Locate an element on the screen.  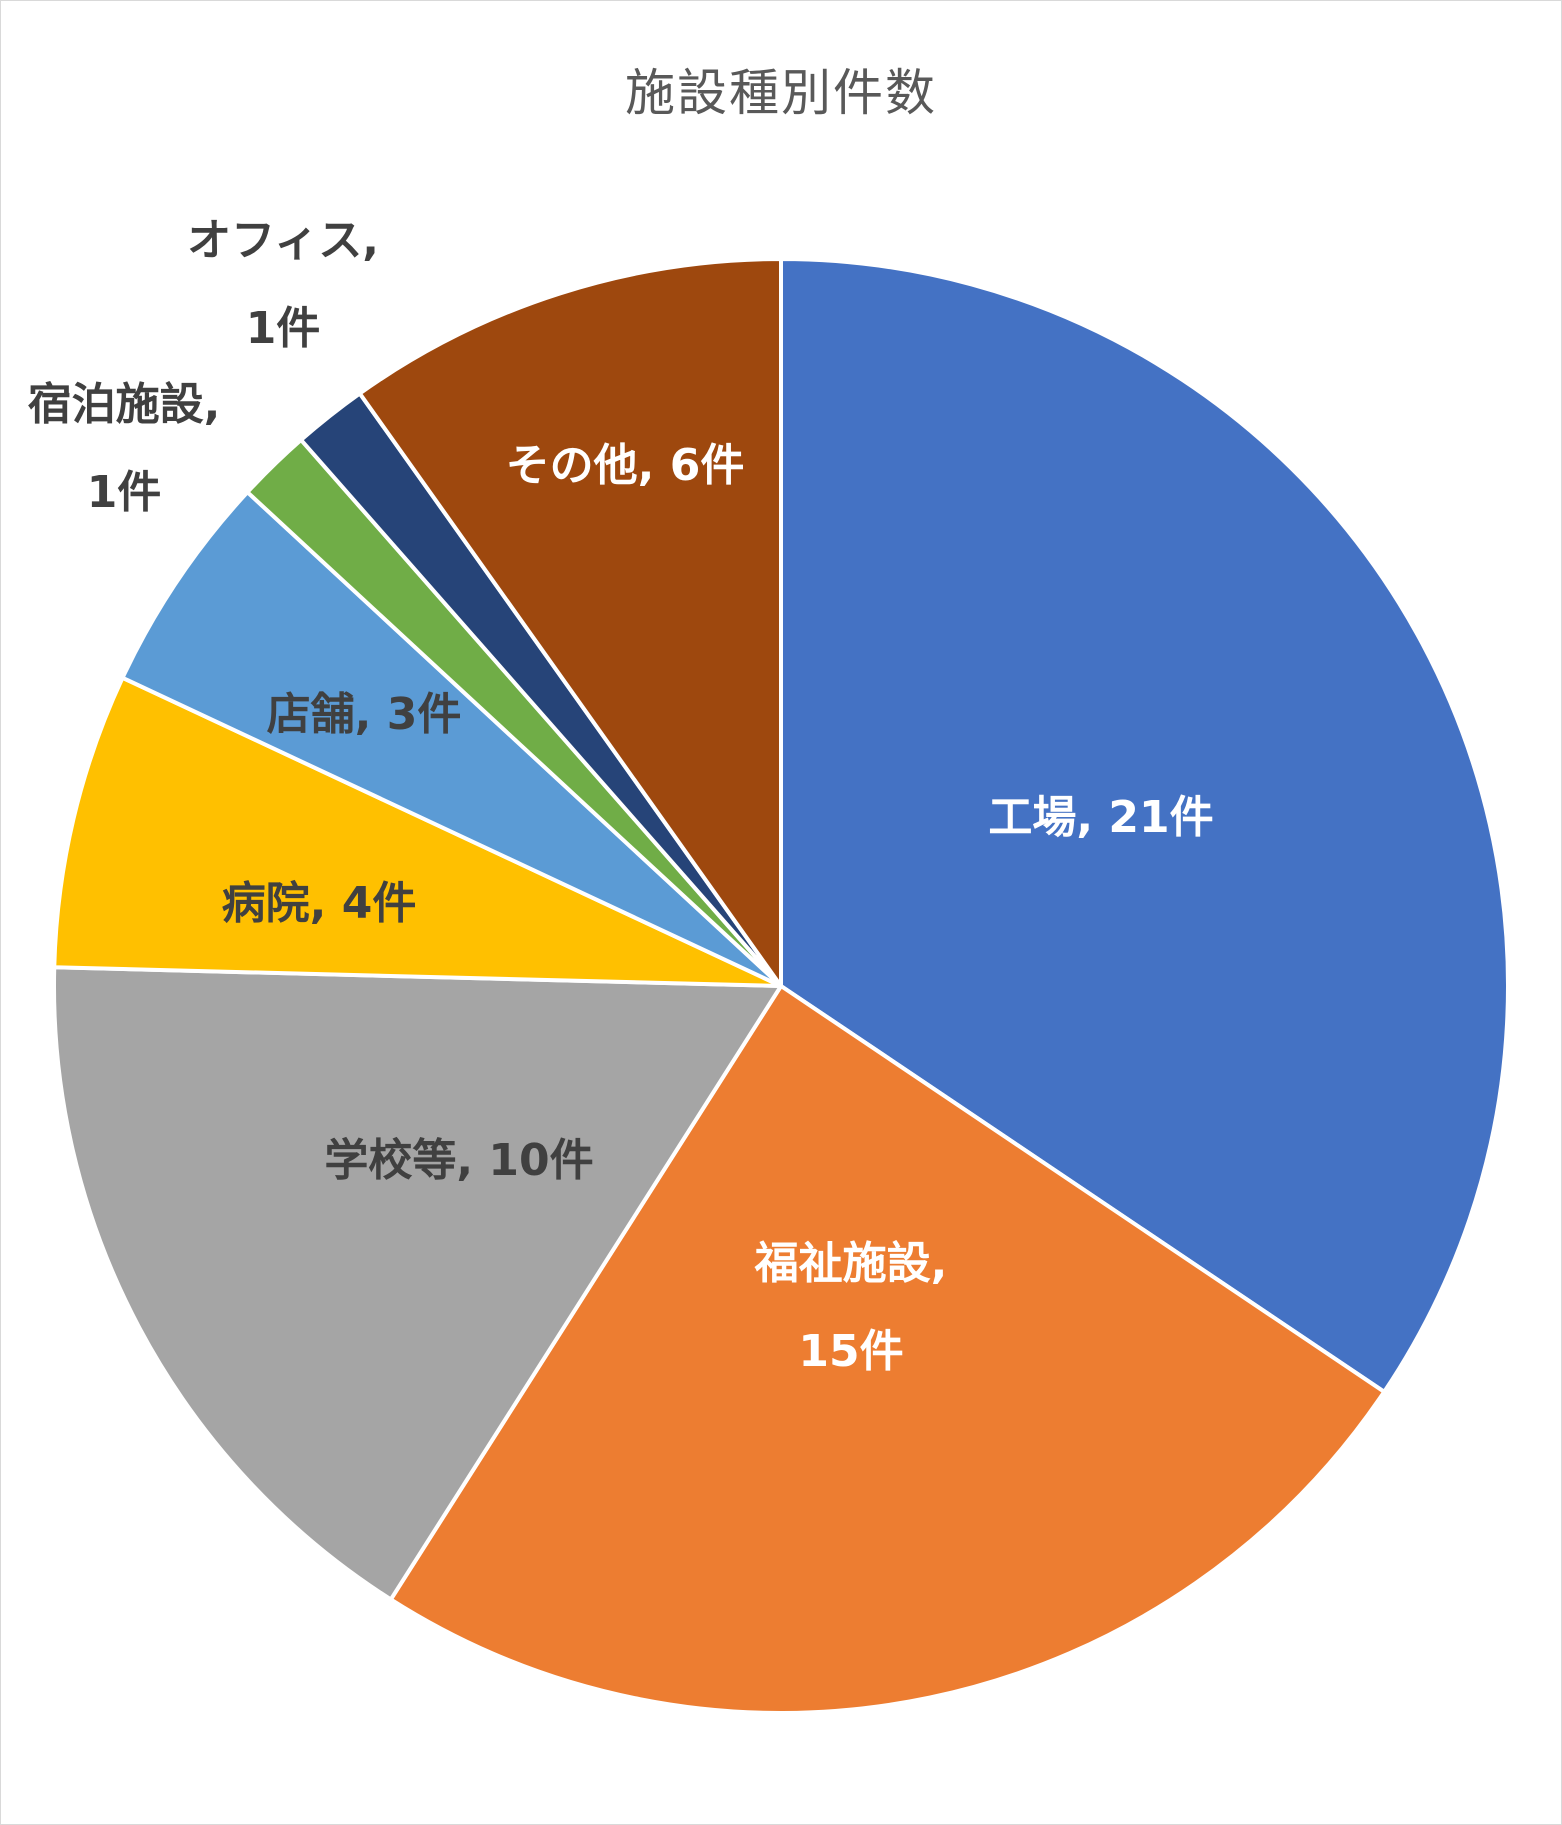
data-label-line: その他, 6件 is located at coordinates (625, 465).